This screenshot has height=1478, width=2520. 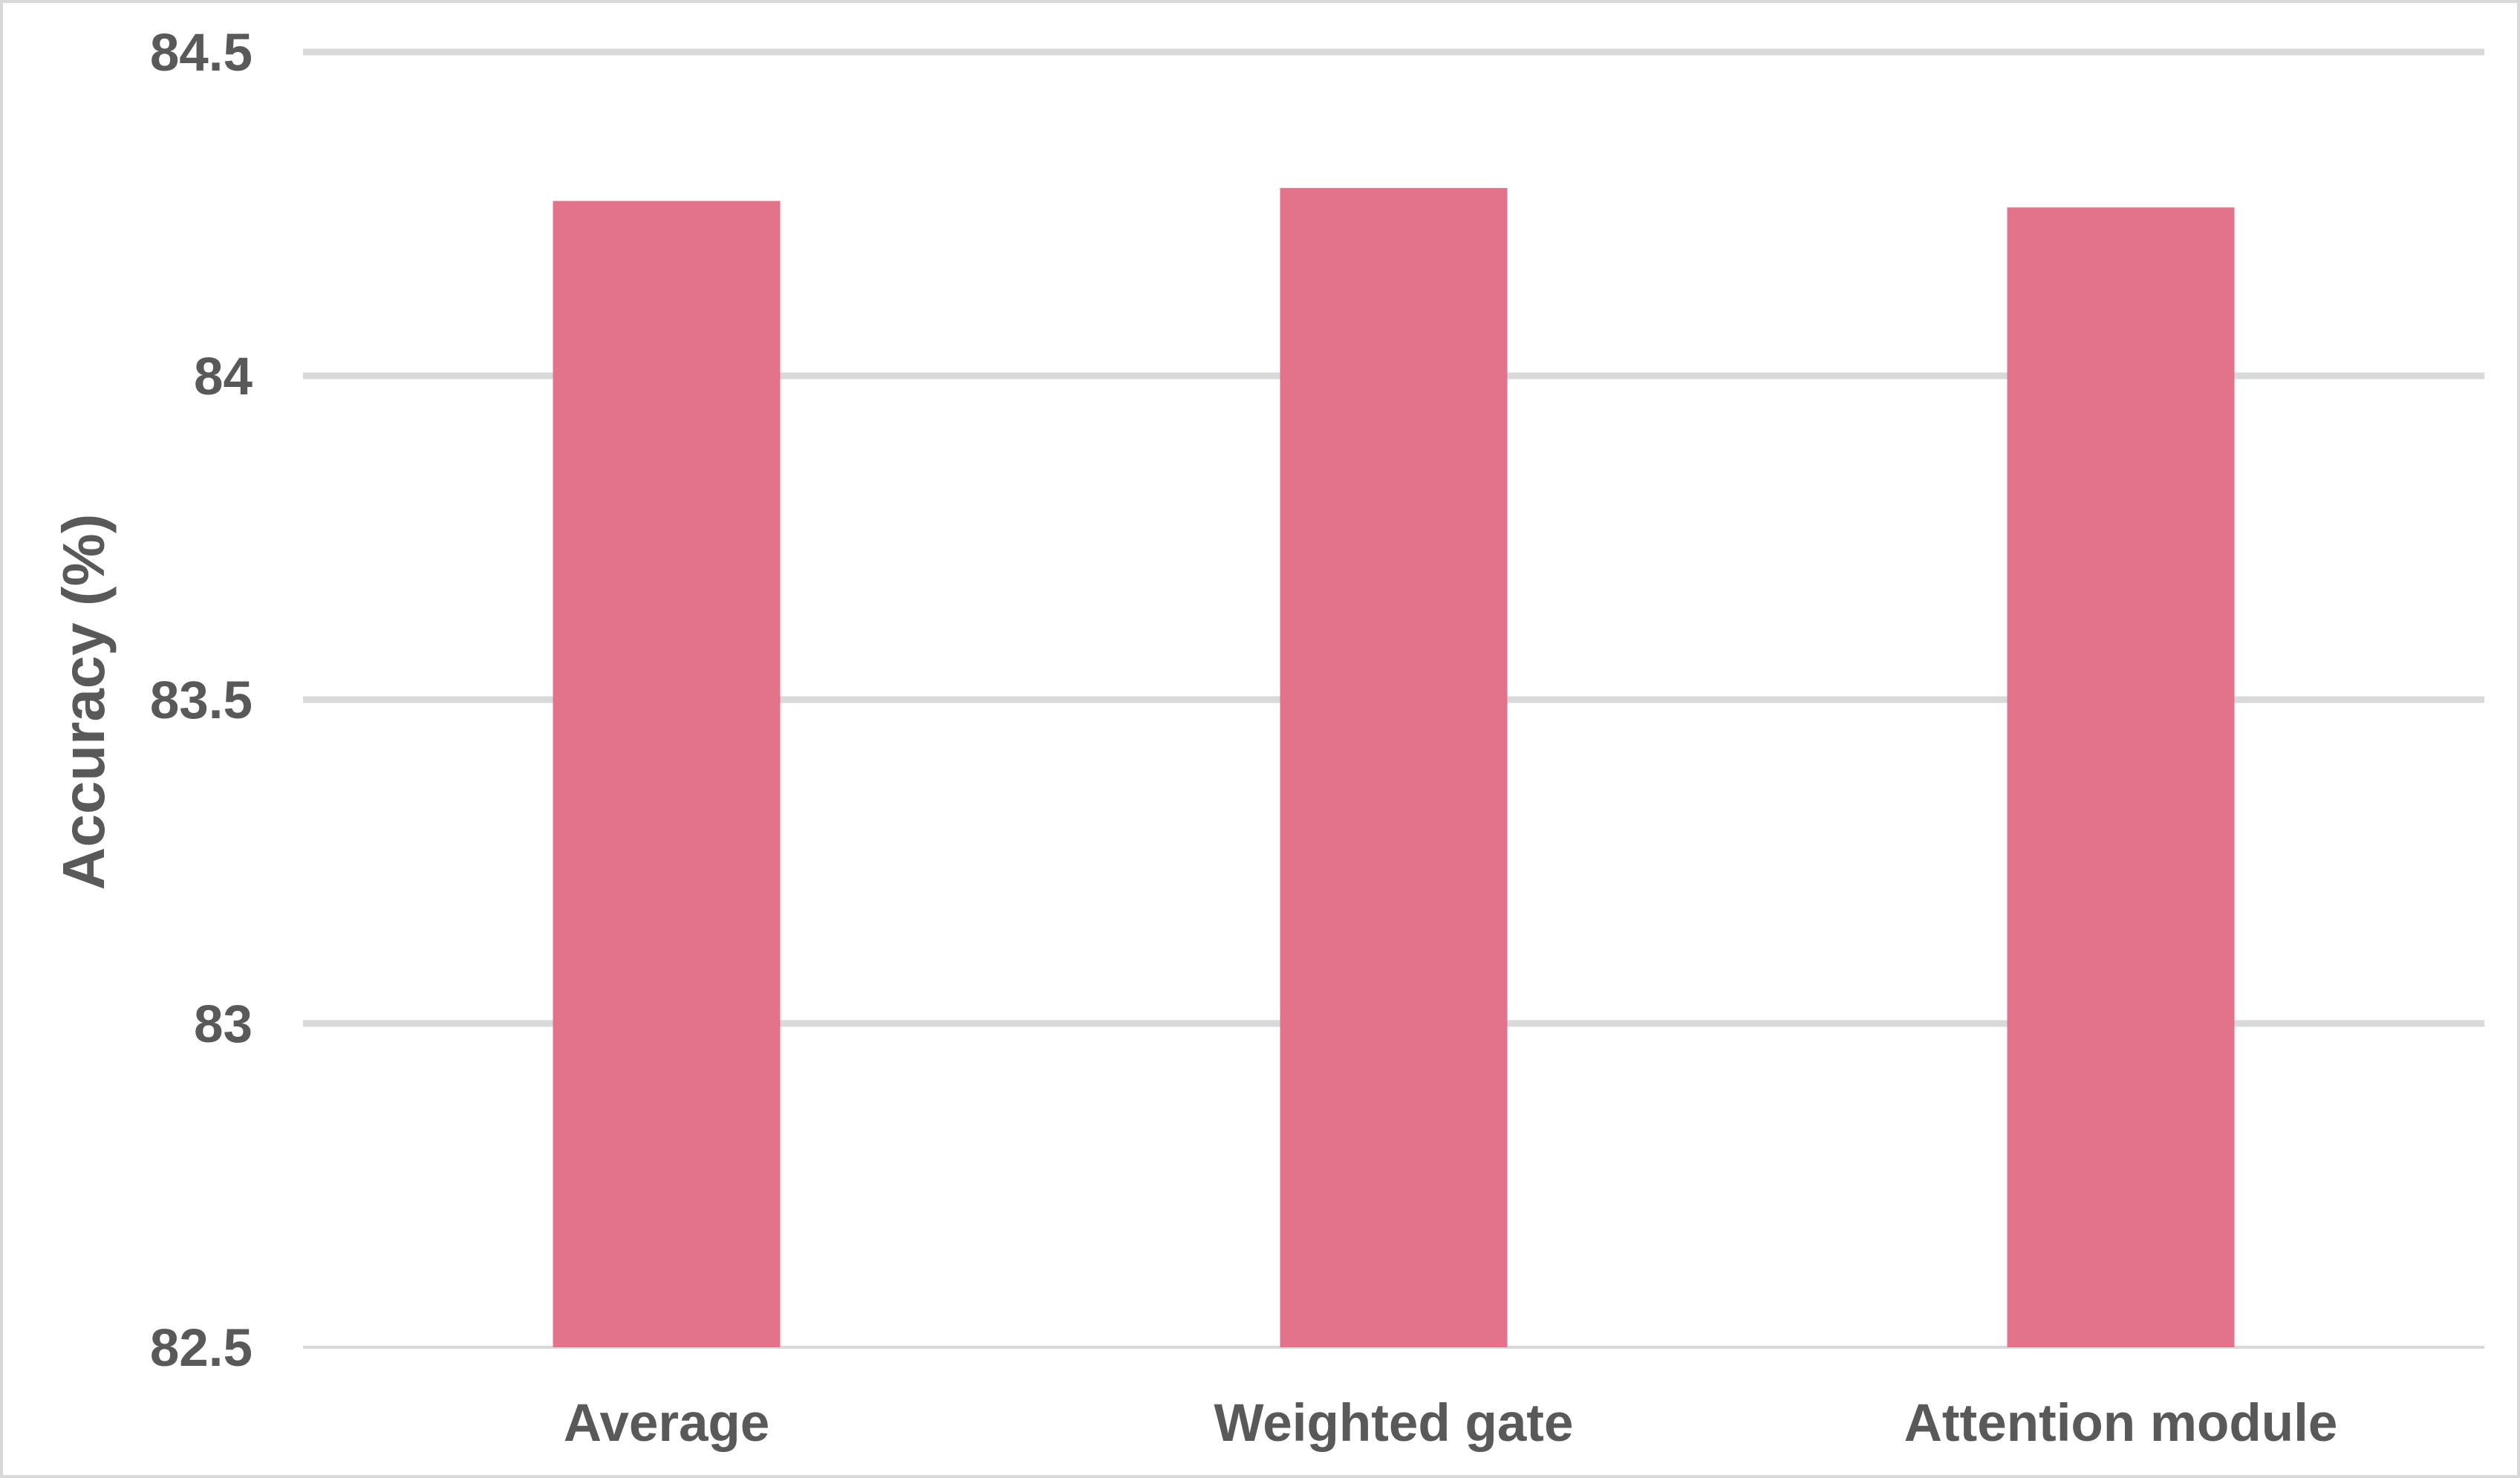 What do you see at coordinates (224, 1024) in the screenshot?
I see `y-tick-label: 83` at bounding box center [224, 1024].